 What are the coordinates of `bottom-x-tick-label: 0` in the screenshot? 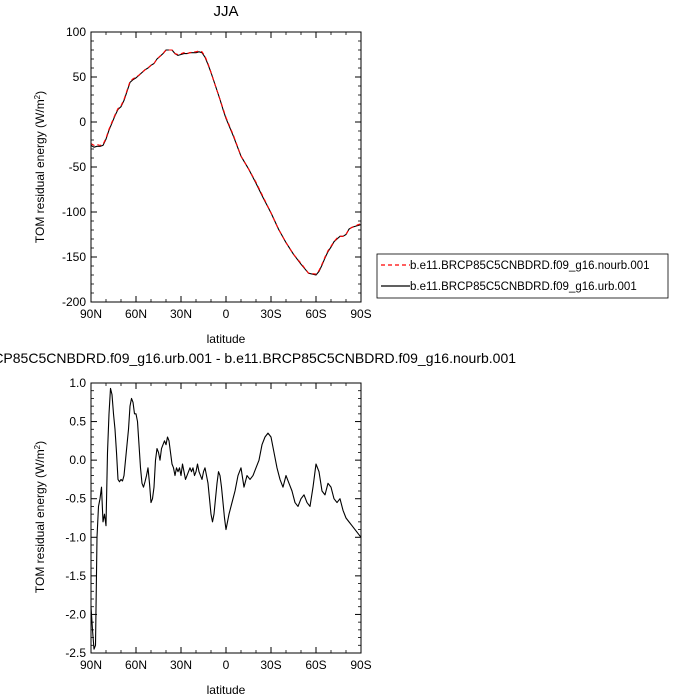 It's located at (226, 665).